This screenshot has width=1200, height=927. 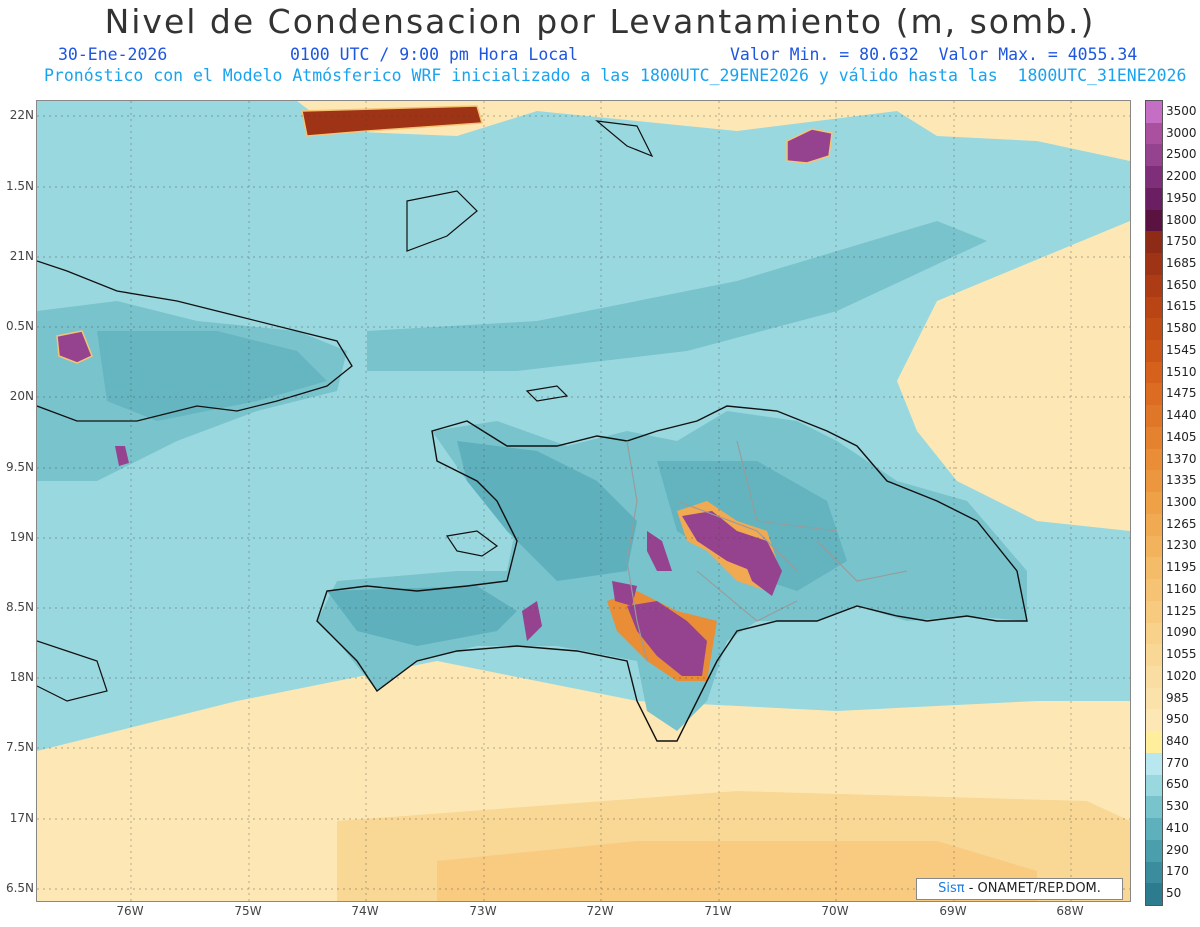 I want to click on legend-label: 840, so click(x=1177, y=741).